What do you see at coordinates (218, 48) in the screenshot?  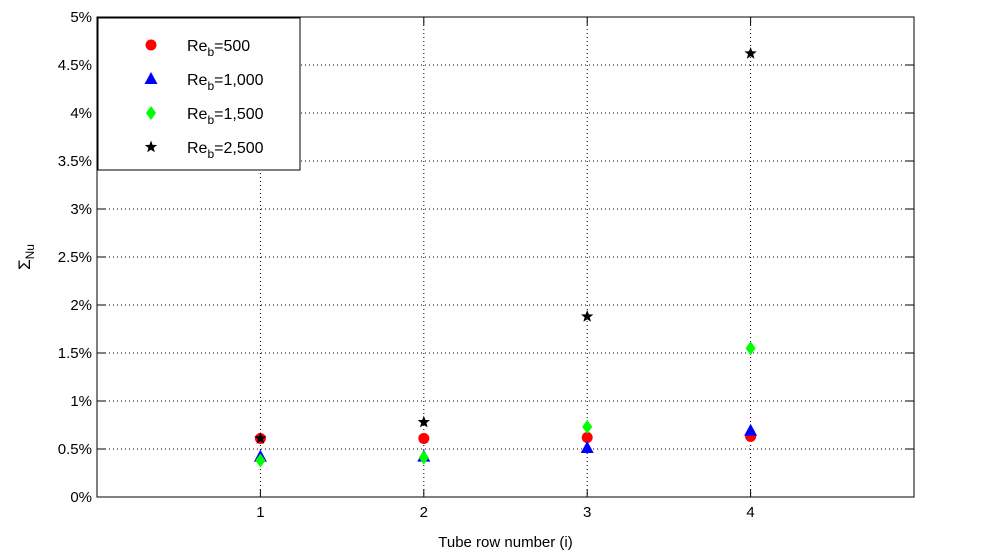 I see `legend-label: Reb=500` at bounding box center [218, 48].